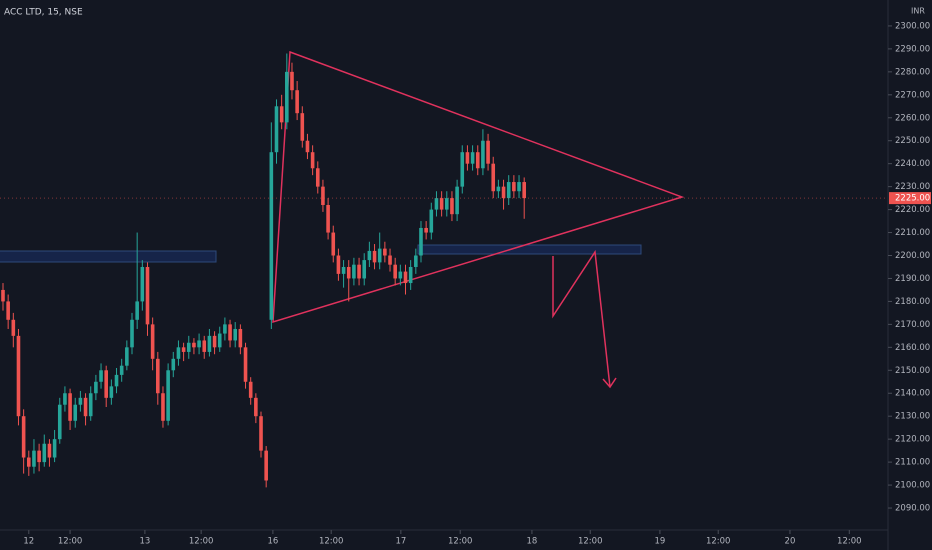 The height and width of the screenshot is (550, 932). Describe the element at coordinates (912, 164) in the screenshot. I see `y-tick-label: 2240.00` at that location.